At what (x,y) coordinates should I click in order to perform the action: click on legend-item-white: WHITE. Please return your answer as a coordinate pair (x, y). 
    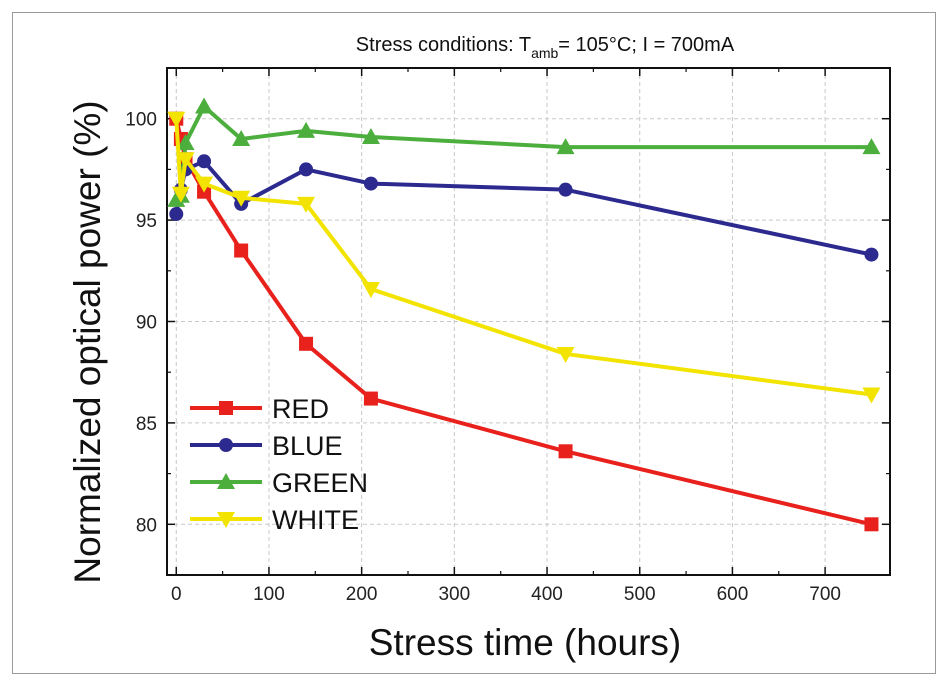
    Looking at the image, I should click on (274, 520).